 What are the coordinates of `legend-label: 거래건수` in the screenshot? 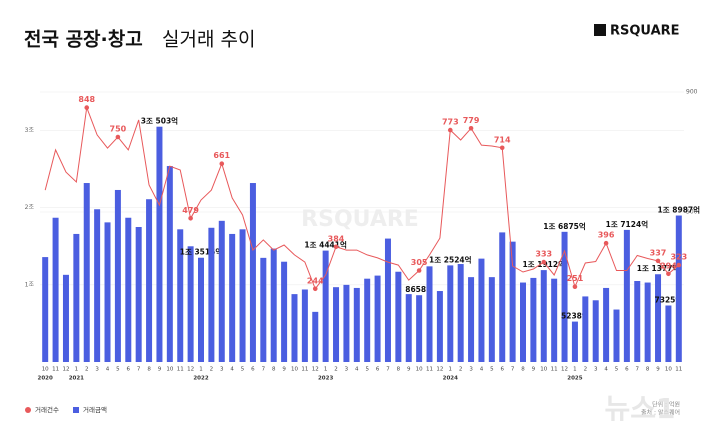 It's located at (47, 409).